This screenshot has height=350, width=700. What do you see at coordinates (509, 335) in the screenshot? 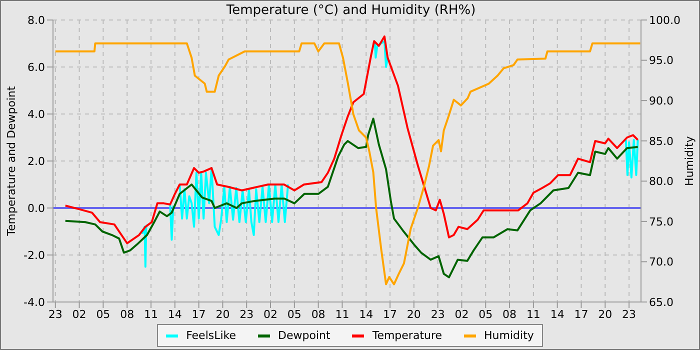
I see `legend-label: Humidity` at bounding box center [509, 335].